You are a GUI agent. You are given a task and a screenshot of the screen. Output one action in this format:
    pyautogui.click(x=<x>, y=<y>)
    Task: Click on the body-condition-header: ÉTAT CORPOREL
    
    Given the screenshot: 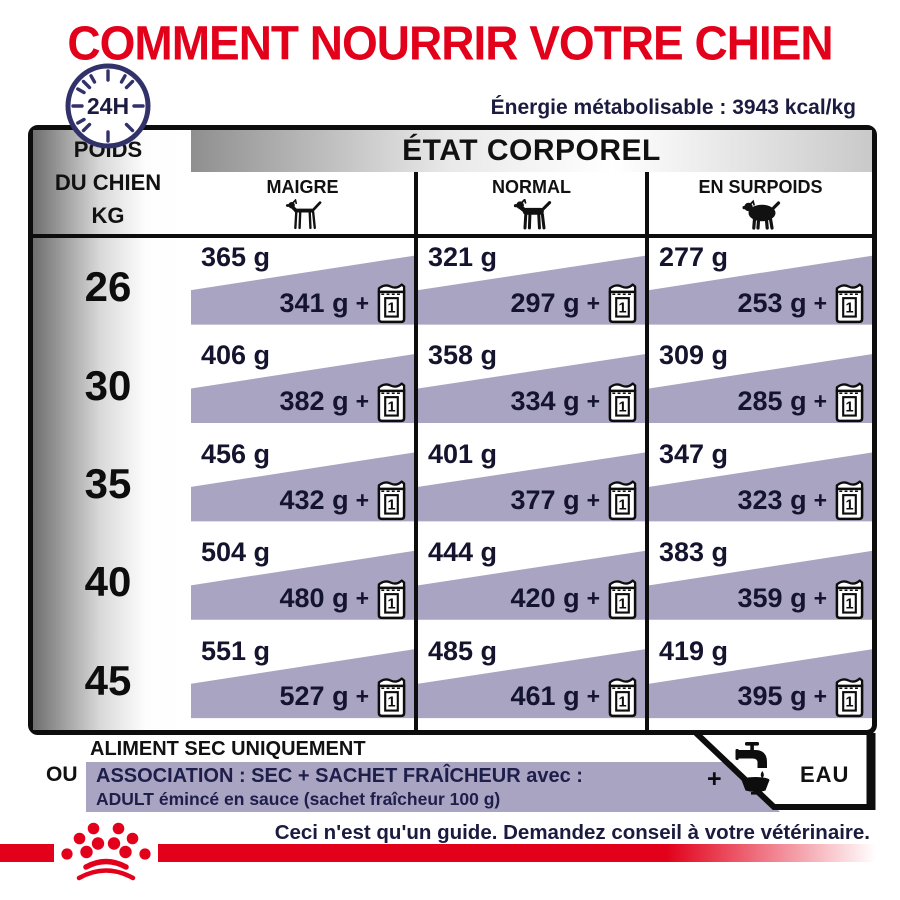 What is the action you would take?
    pyautogui.click(x=531, y=151)
    